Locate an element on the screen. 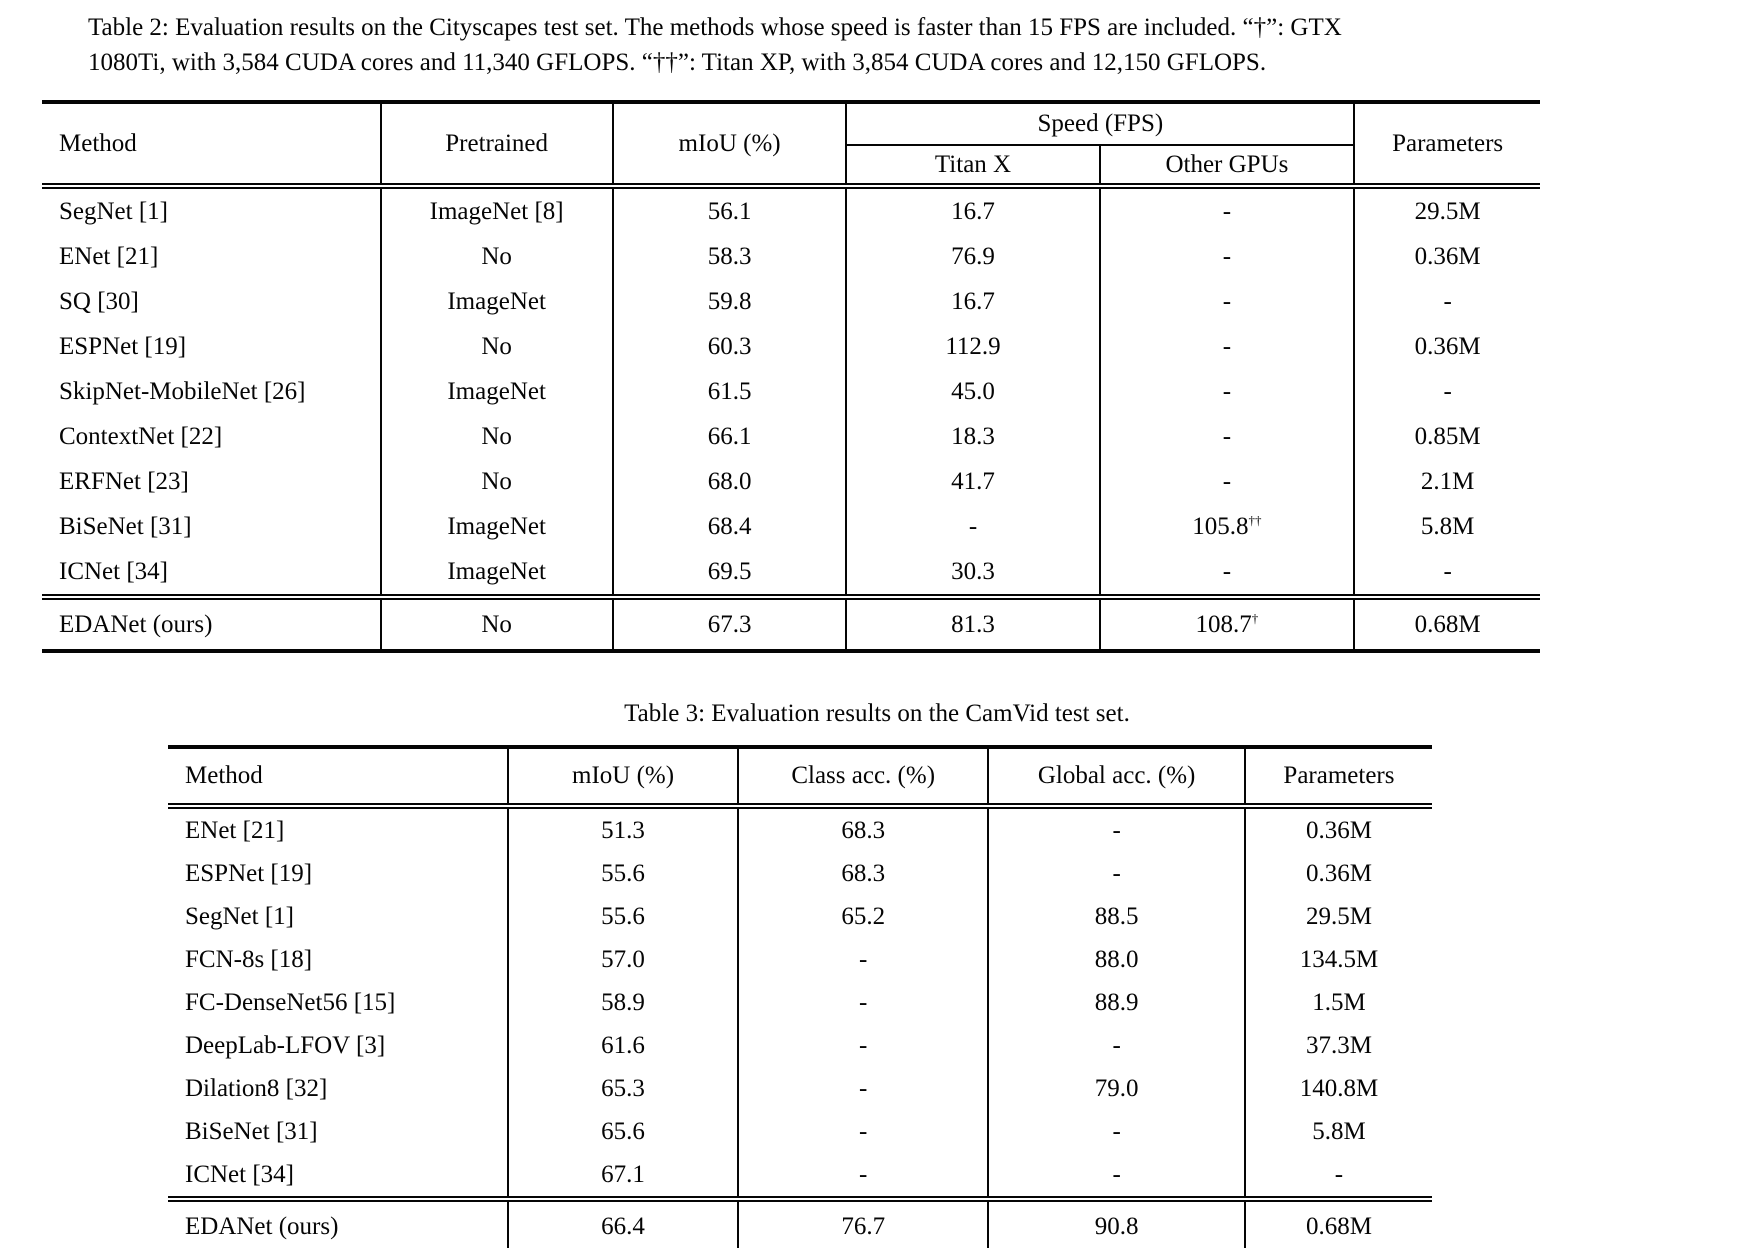  value-cell: 65.6 is located at coordinates (623, 1131).